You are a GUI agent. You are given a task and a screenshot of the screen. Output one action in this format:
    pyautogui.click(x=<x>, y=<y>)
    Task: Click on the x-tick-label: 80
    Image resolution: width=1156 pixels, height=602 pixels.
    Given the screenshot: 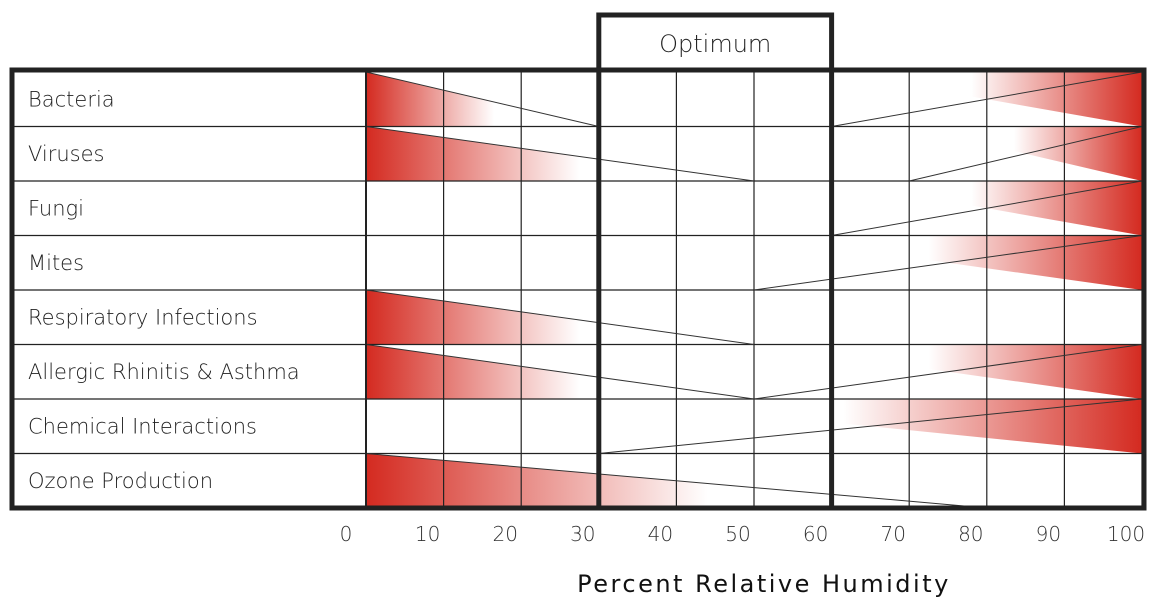 What is the action you would take?
    pyautogui.click(x=970, y=534)
    